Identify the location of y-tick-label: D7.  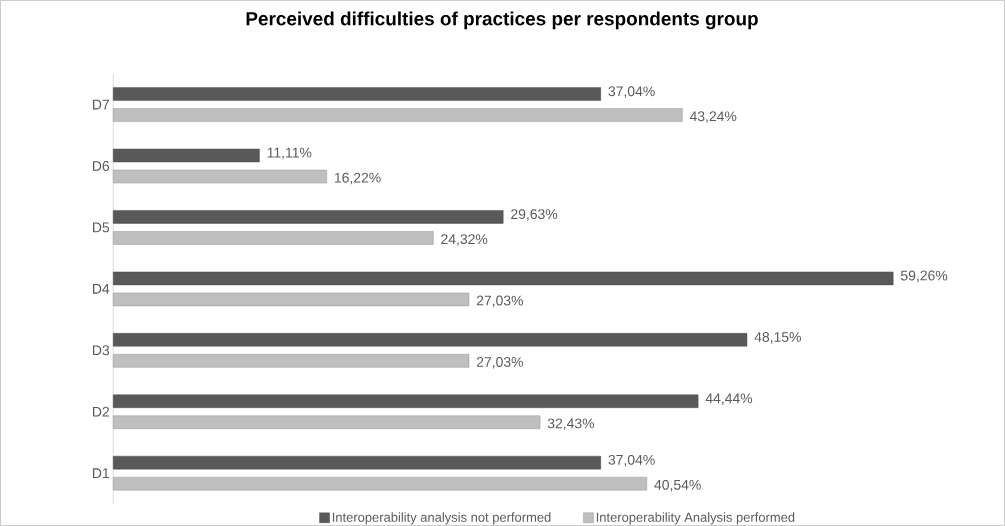
(101, 104).